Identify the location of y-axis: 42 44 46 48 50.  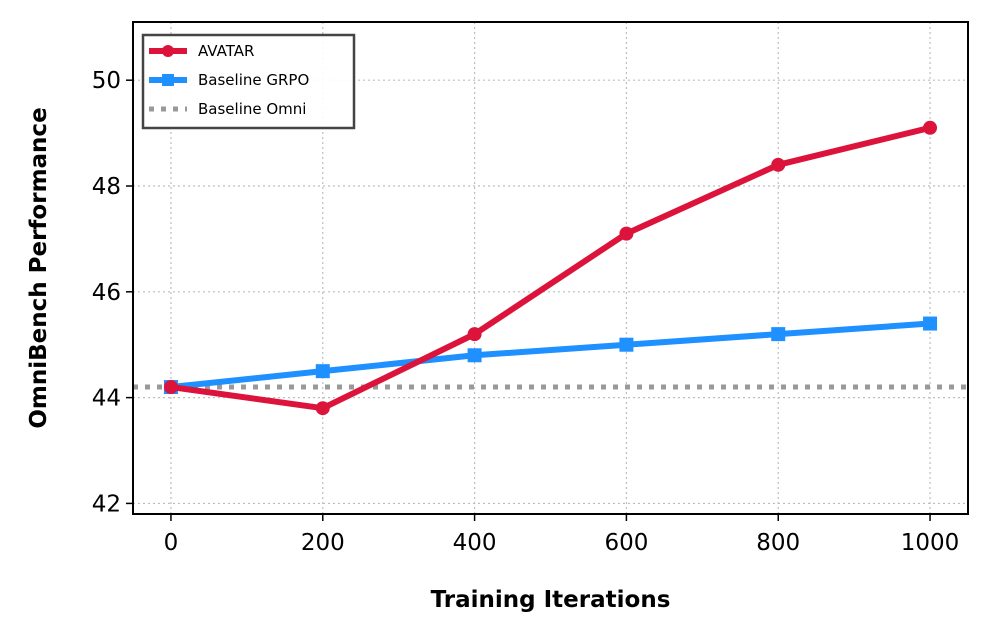
(112, 292).